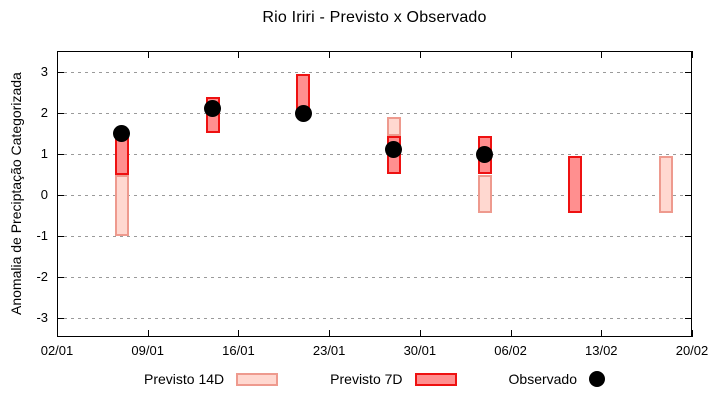  I want to click on observado-point-28/01, so click(394, 150).